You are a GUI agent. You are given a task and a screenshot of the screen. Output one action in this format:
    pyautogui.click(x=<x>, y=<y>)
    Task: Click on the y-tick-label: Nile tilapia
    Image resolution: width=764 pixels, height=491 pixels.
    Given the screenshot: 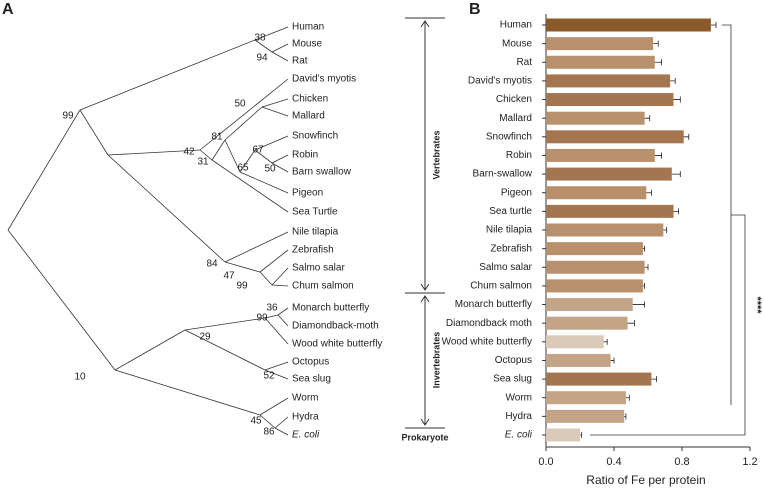 What is the action you would take?
    pyautogui.click(x=509, y=230)
    